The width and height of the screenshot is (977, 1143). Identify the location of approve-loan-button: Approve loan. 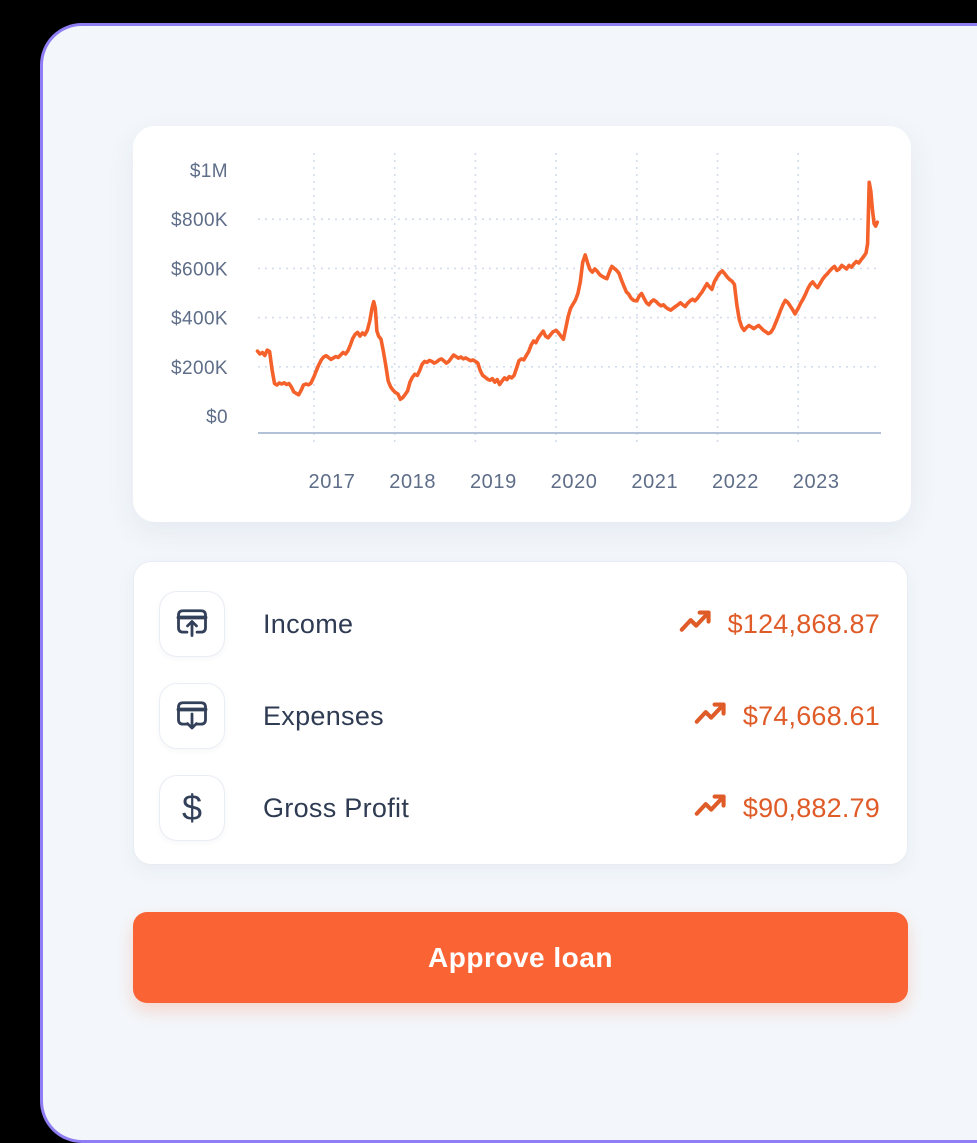
(520, 957).